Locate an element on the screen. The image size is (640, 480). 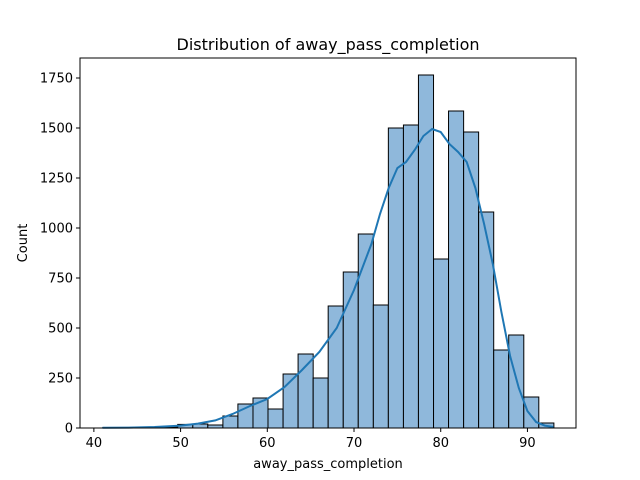
y-tick-label: 500 is located at coordinates (60, 329).